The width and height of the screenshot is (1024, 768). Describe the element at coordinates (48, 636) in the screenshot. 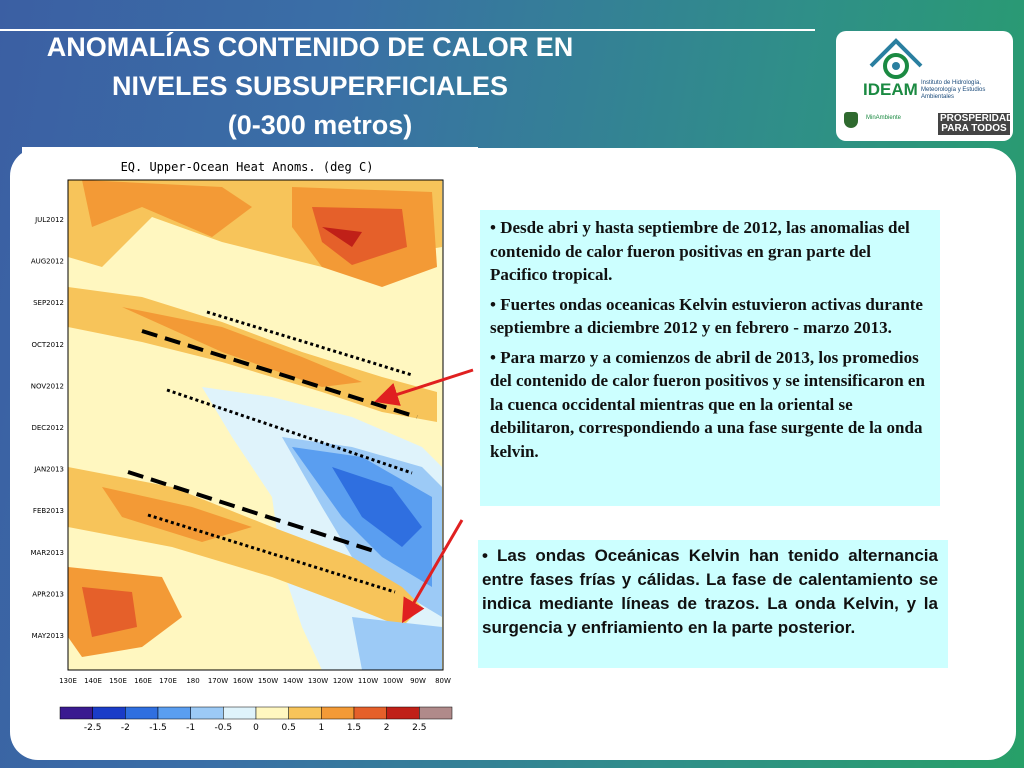

I see `y-tick-label: MAY2013` at that location.